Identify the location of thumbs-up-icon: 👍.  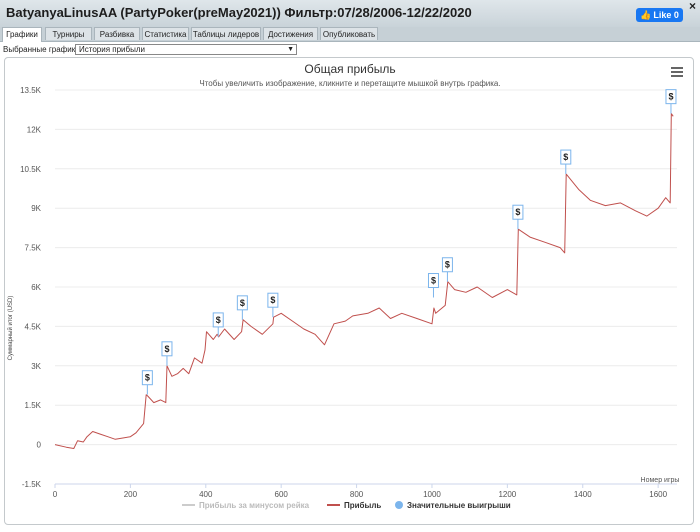
(646, 14).